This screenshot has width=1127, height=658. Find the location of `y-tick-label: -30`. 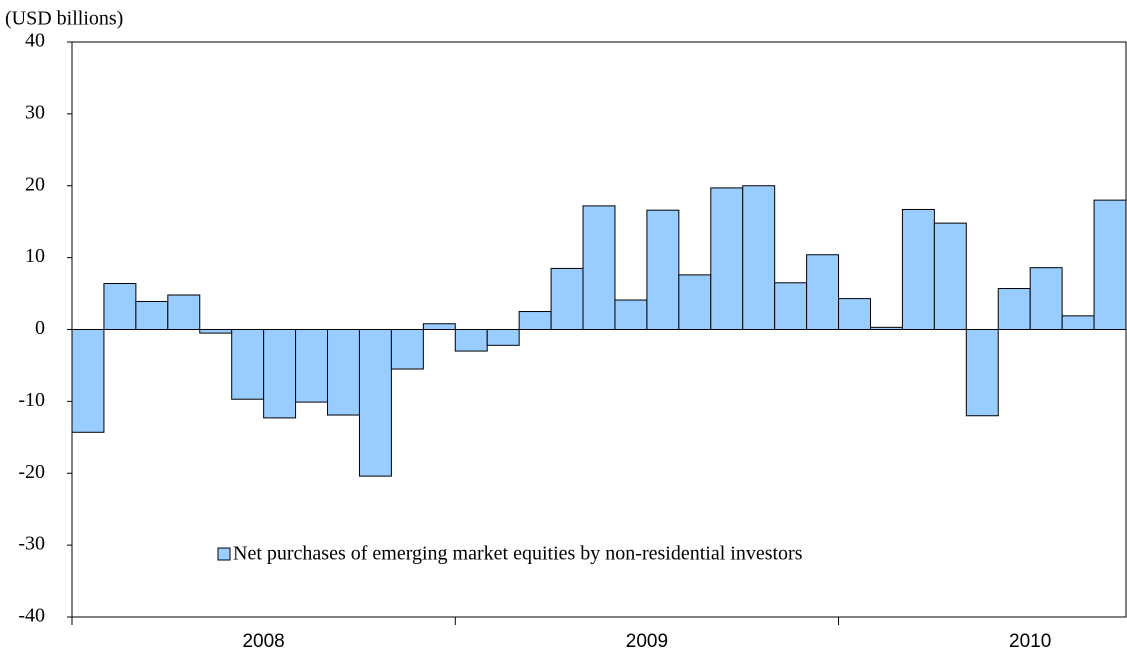

y-tick-label: -30 is located at coordinates (31, 544).